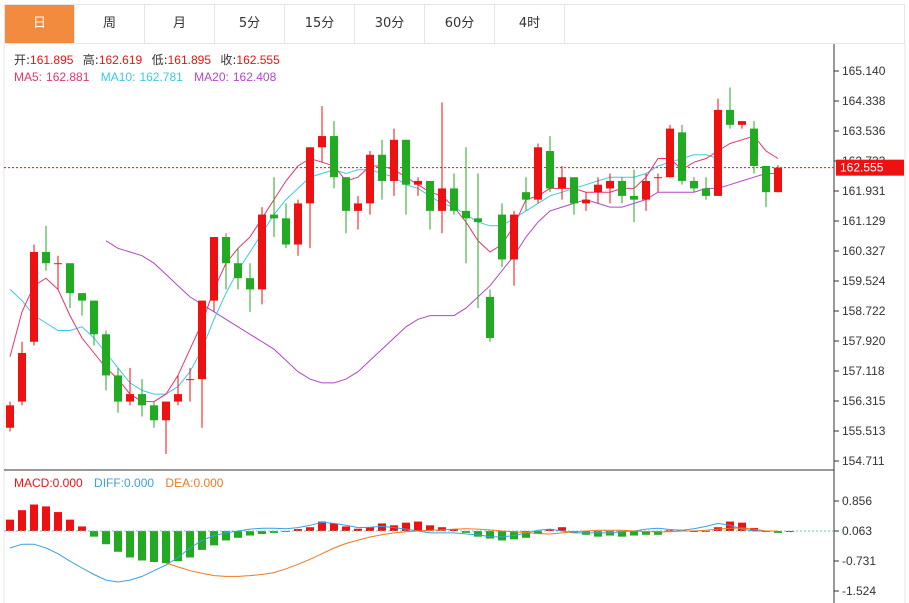  I want to click on macd-tick-label: 0.856, so click(857, 501).